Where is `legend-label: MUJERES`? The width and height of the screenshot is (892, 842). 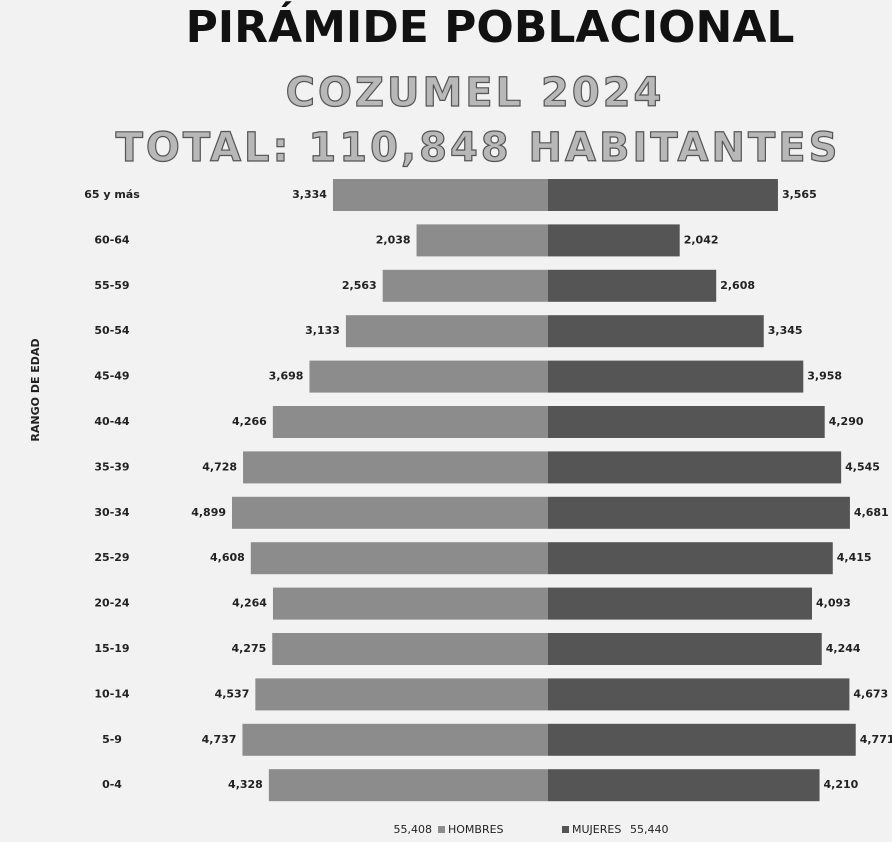
legend-label: MUJERES is located at coordinates (596, 829).